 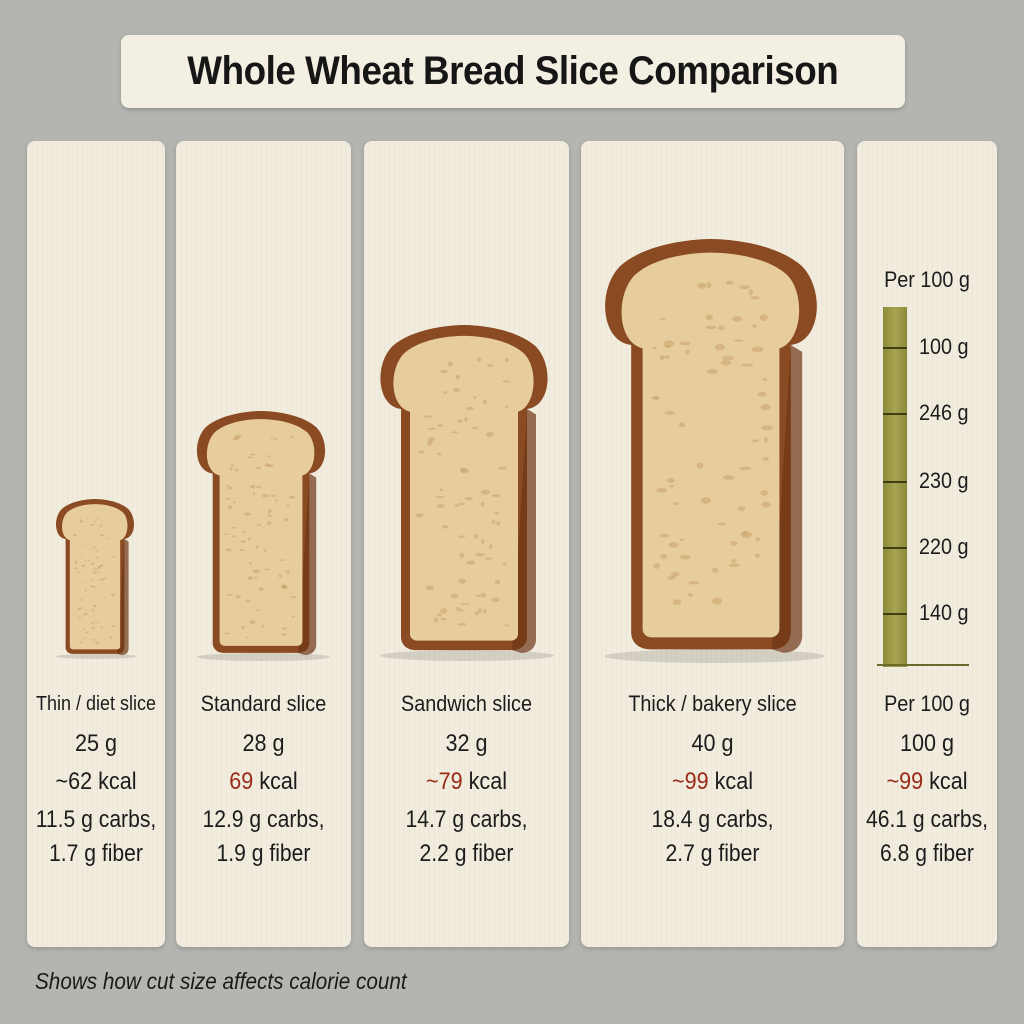 What do you see at coordinates (712, 703) in the screenshot?
I see `slice-label: Thick / bakery slice` at bounding box center [712, 703].